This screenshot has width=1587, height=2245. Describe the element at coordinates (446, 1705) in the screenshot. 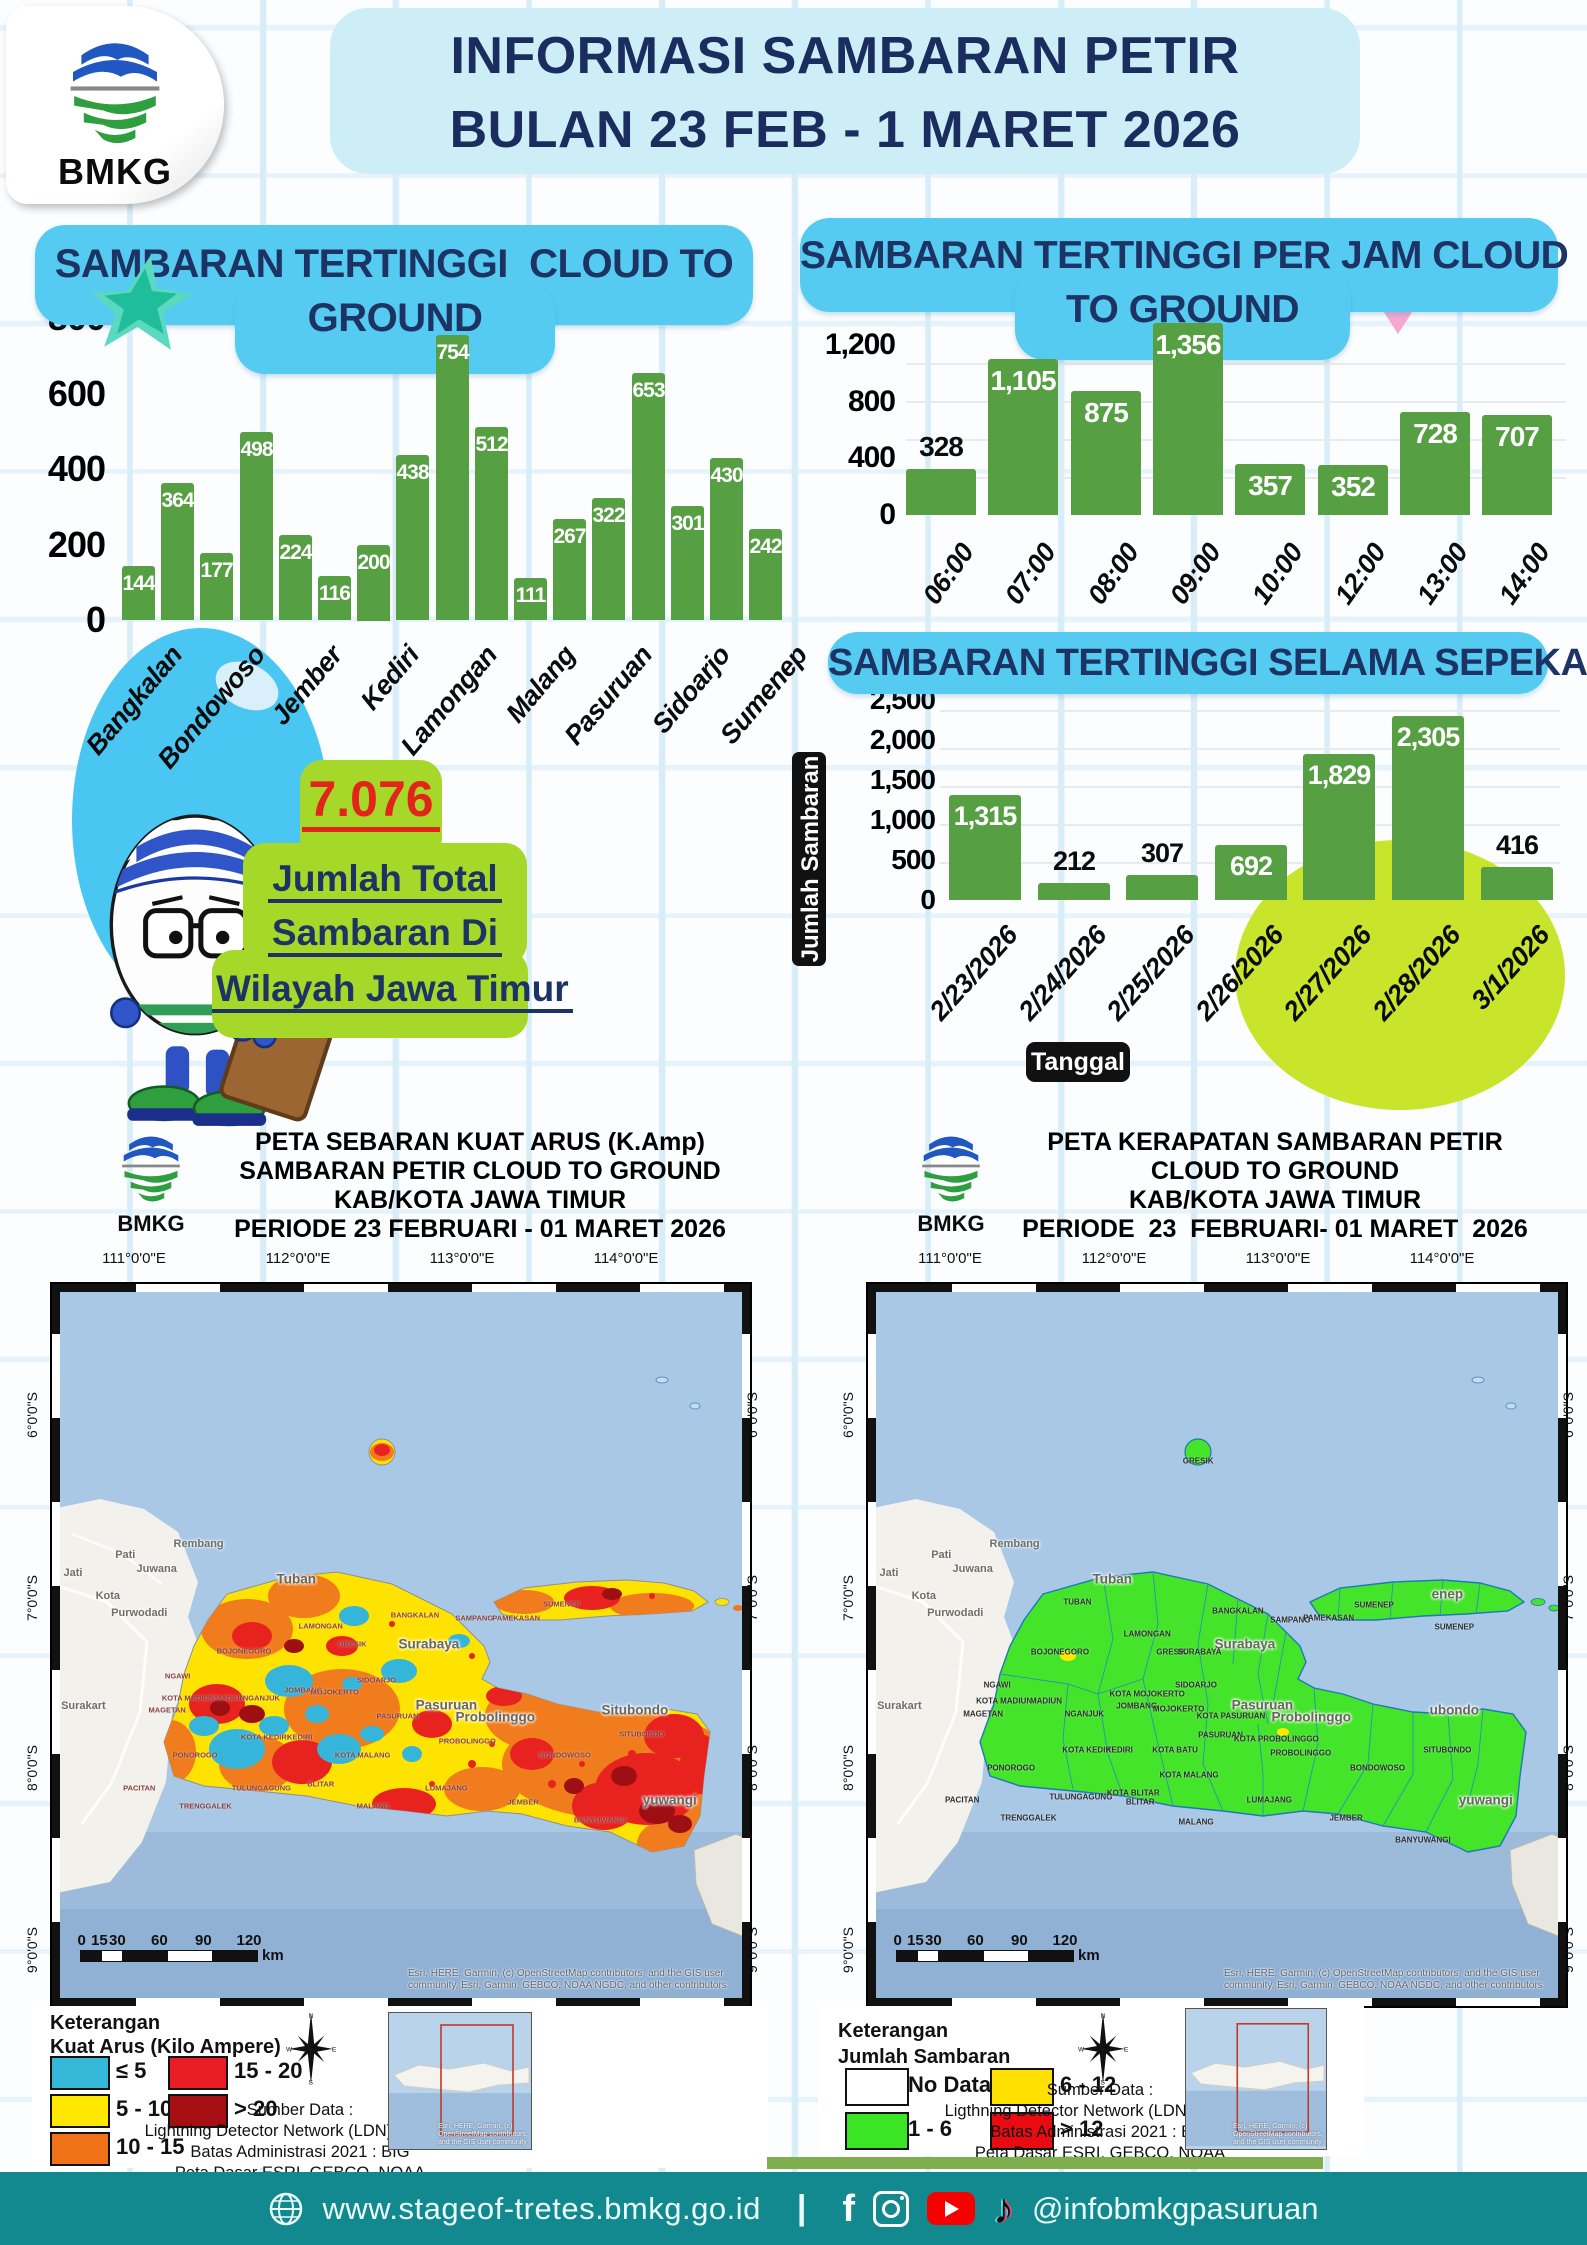

I see `map-label-pasuruan: Pasuruan` at that location.